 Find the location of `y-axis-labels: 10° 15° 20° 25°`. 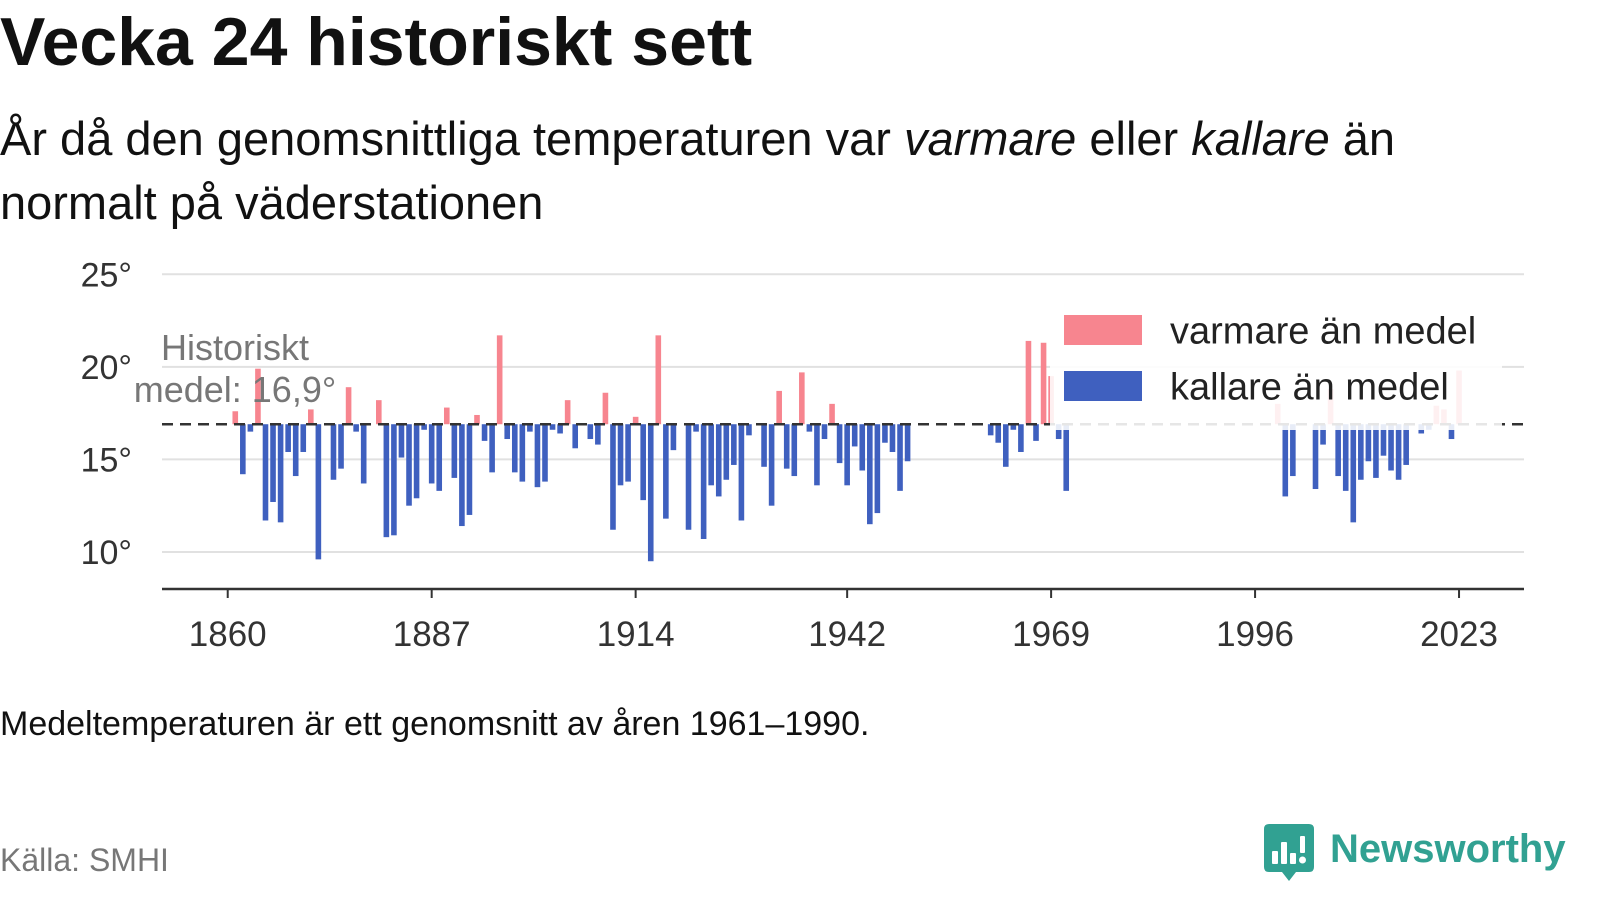

y-axis-labels: 10° 15° 20° 25° is located at coordinates (106, 414).